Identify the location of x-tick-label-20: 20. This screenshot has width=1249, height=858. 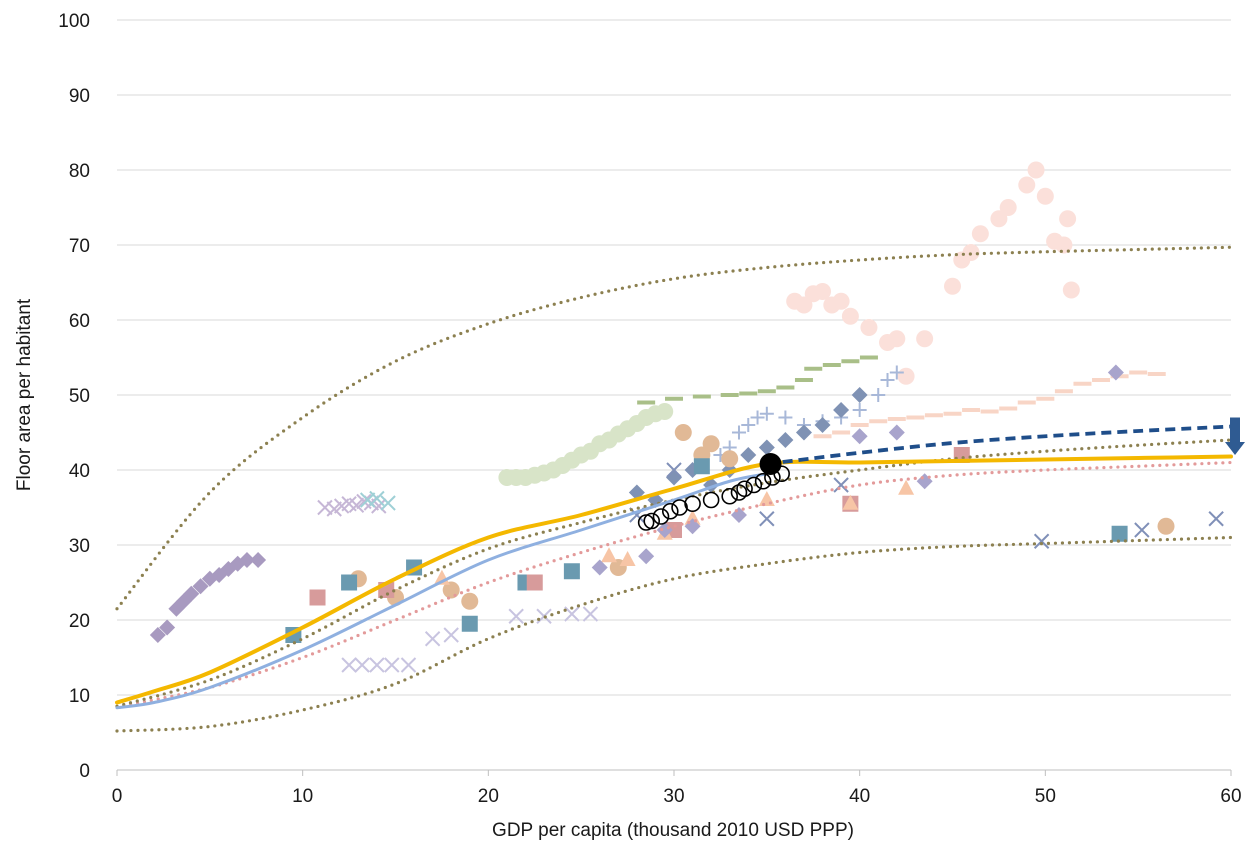
(488, 796).